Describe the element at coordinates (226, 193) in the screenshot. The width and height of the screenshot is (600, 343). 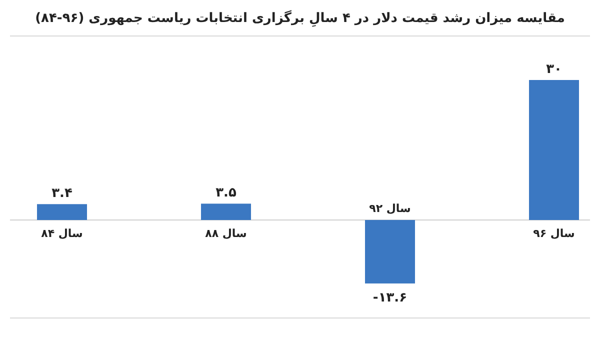
I see `data-label: ۳.۵` at that location.